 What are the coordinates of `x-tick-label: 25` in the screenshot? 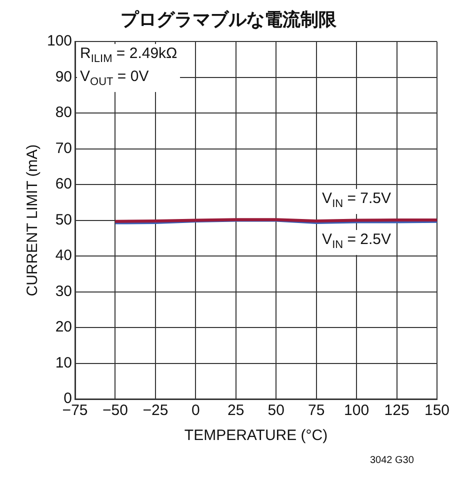 It's located at (236, 411).